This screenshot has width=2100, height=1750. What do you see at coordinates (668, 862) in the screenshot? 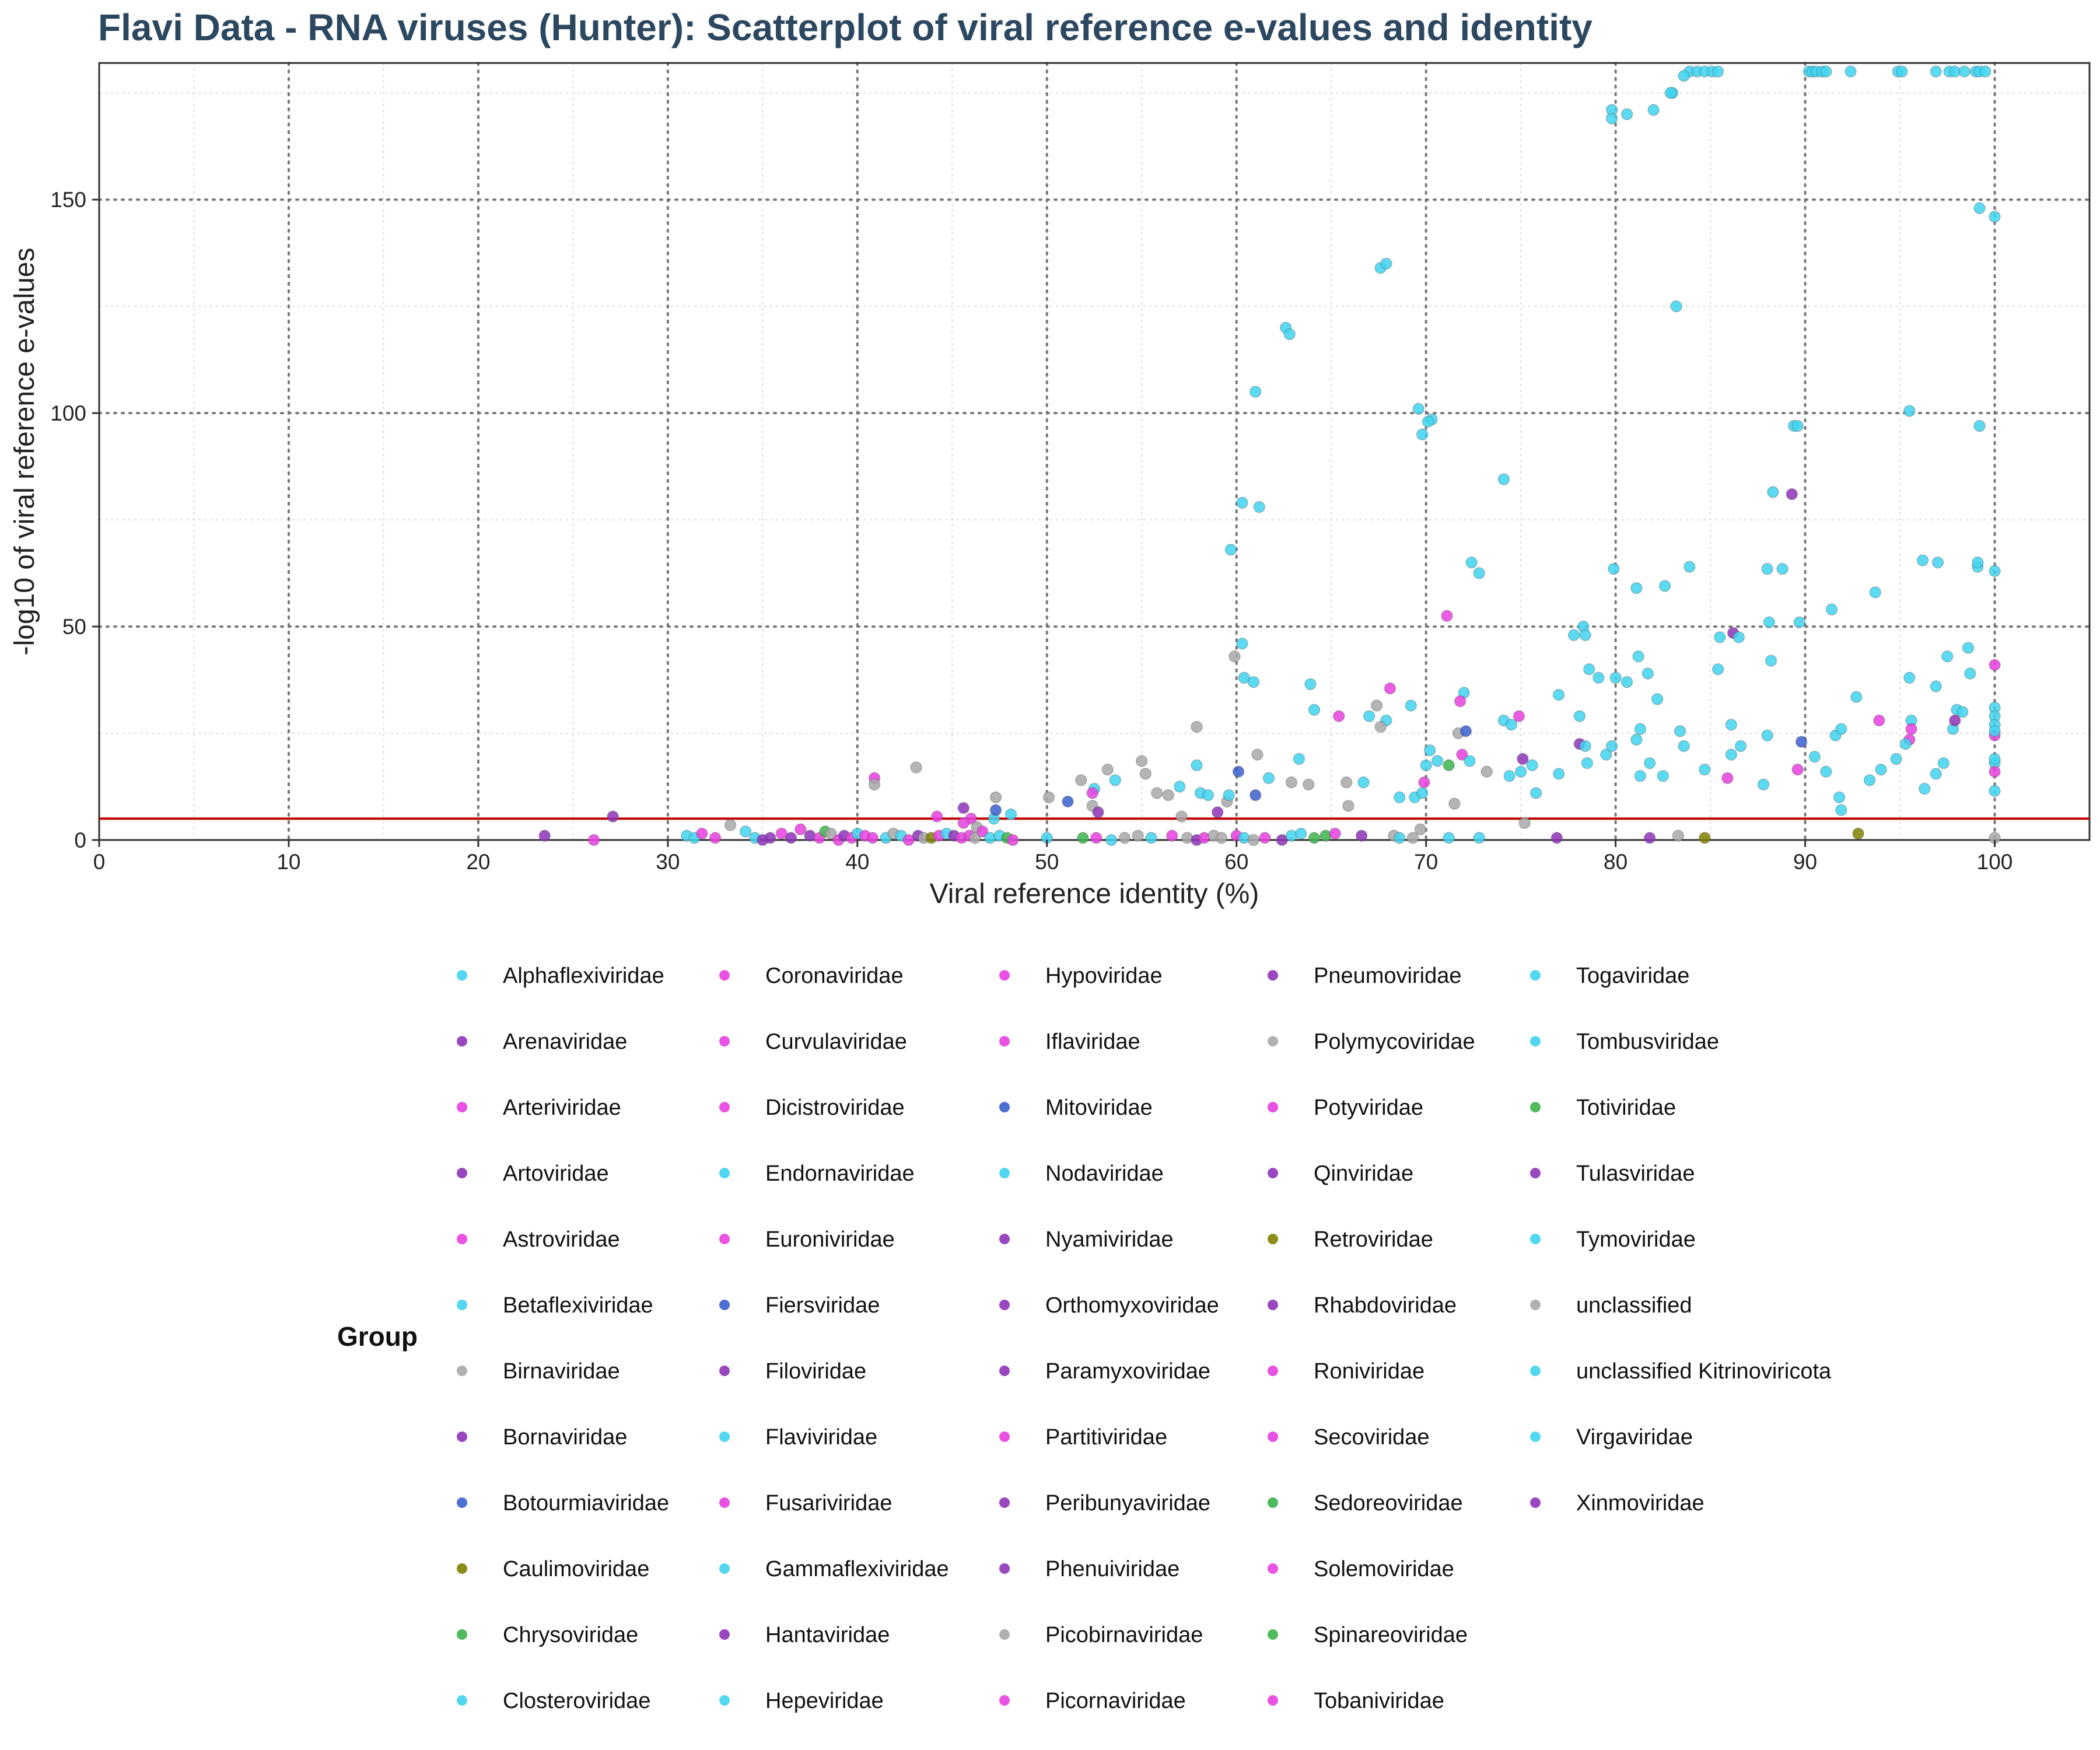
I see `x-tick-label: 30` at bounding box center [668, 862].